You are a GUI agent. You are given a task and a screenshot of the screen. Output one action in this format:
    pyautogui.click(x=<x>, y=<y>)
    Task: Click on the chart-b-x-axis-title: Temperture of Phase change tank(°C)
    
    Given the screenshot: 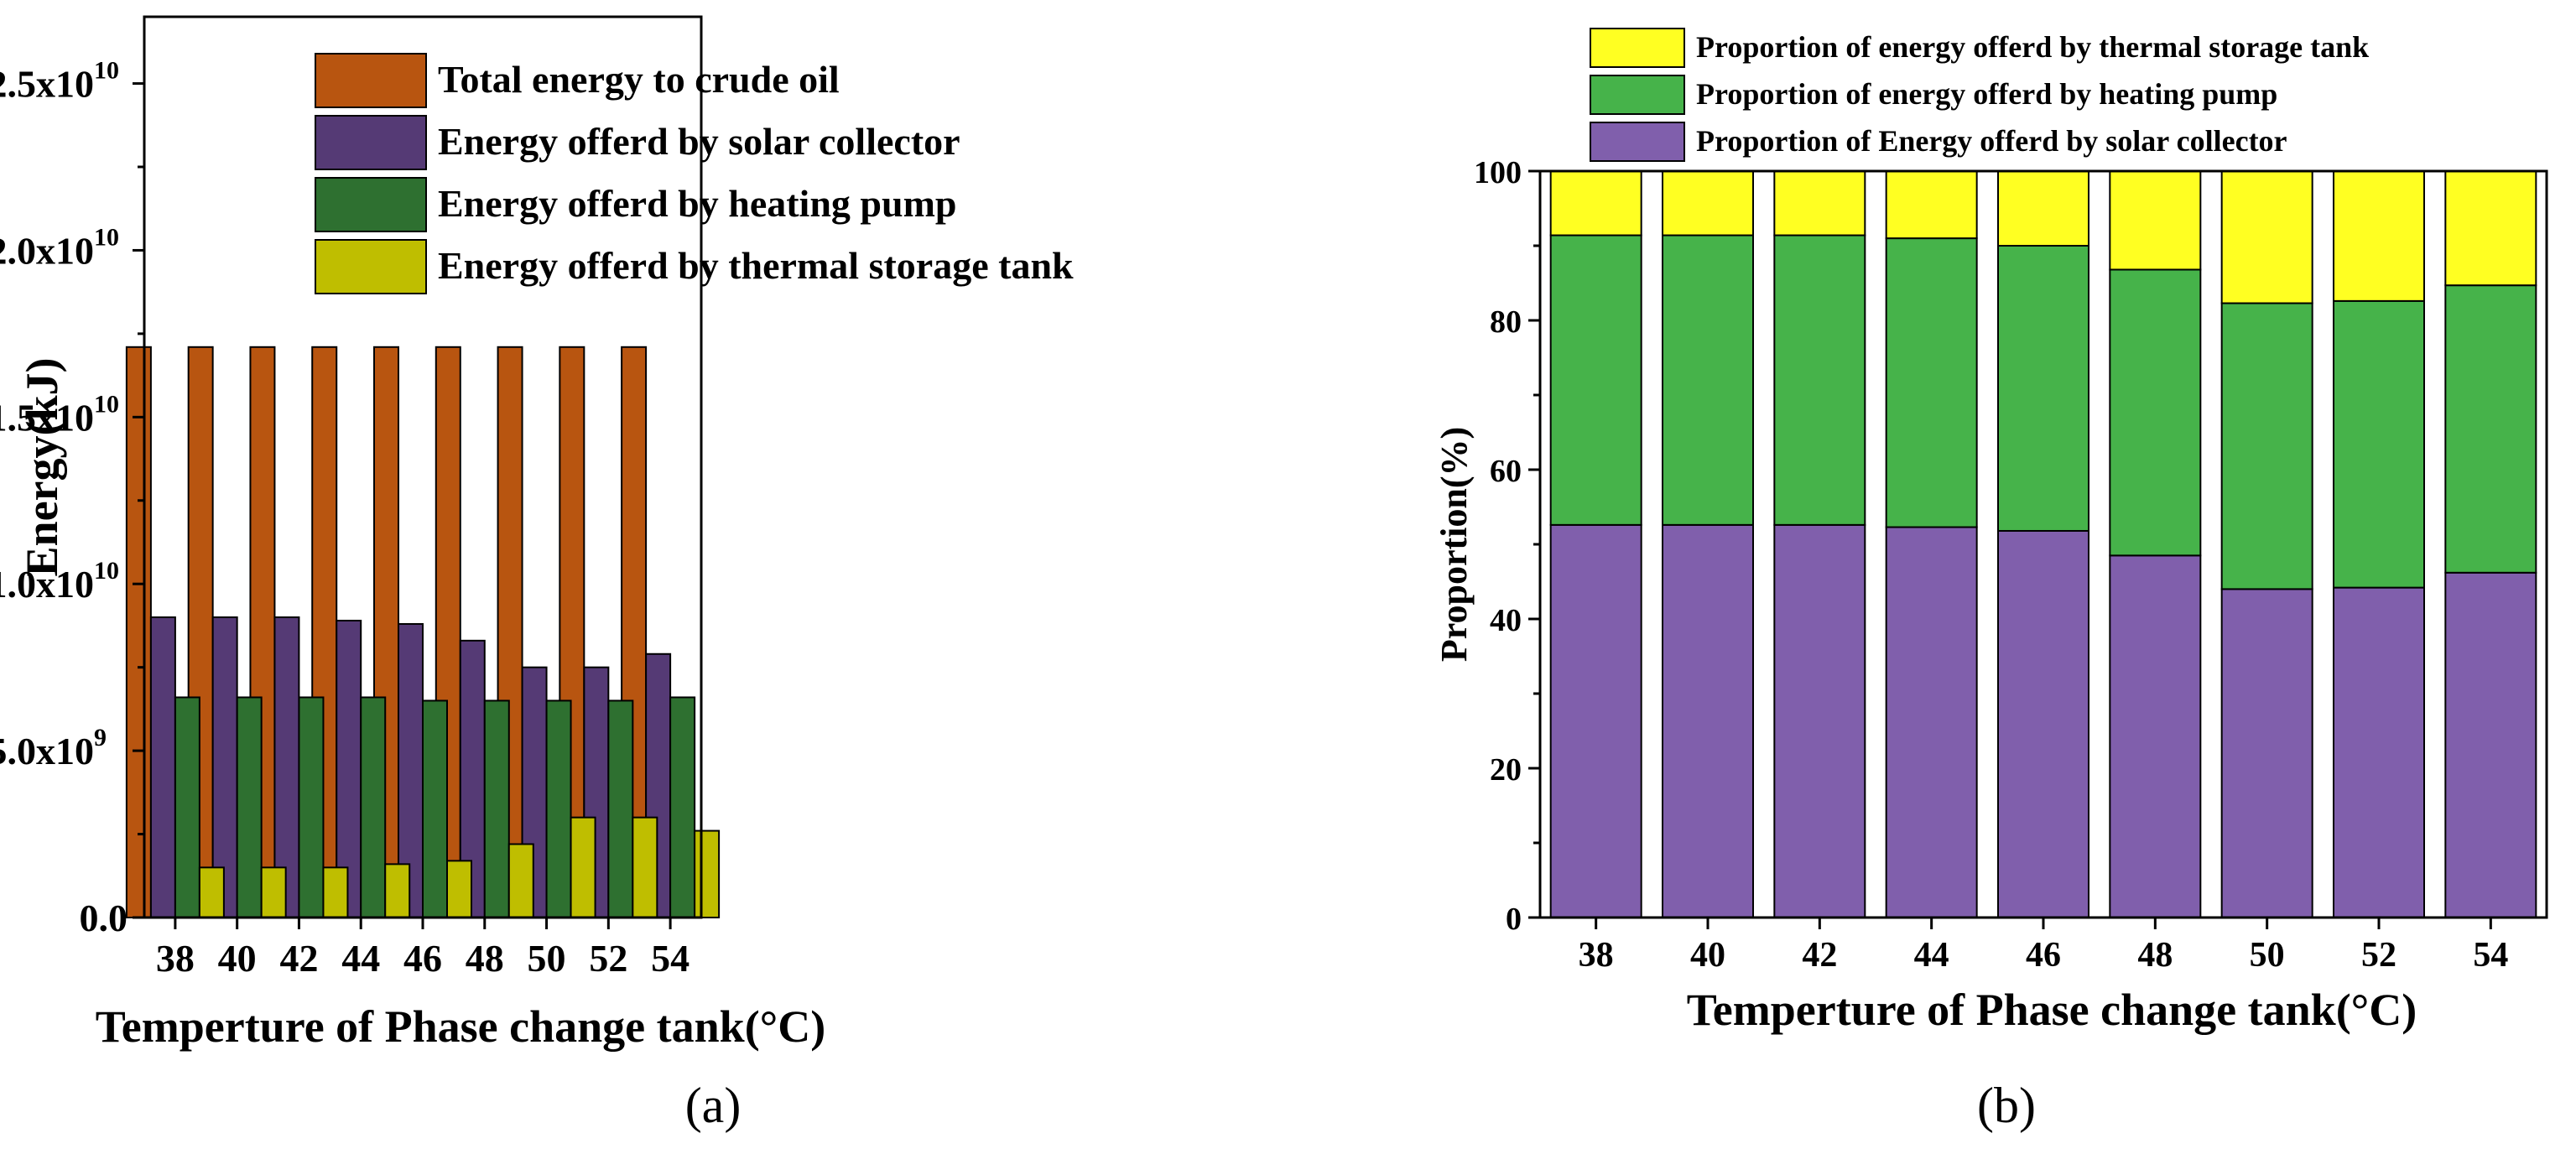 What is the action you would take?
    pyautogui.click(x=2052, y=1010)
    